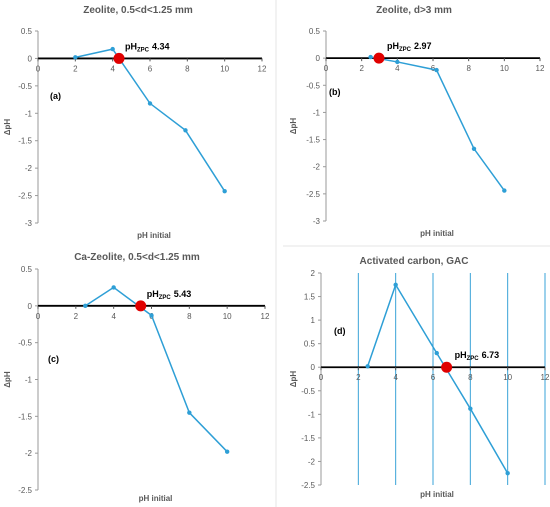 The width and height of the screenshot is (550, 507). I want to click on pzc-label-value: 6.73, so click(491, 355).